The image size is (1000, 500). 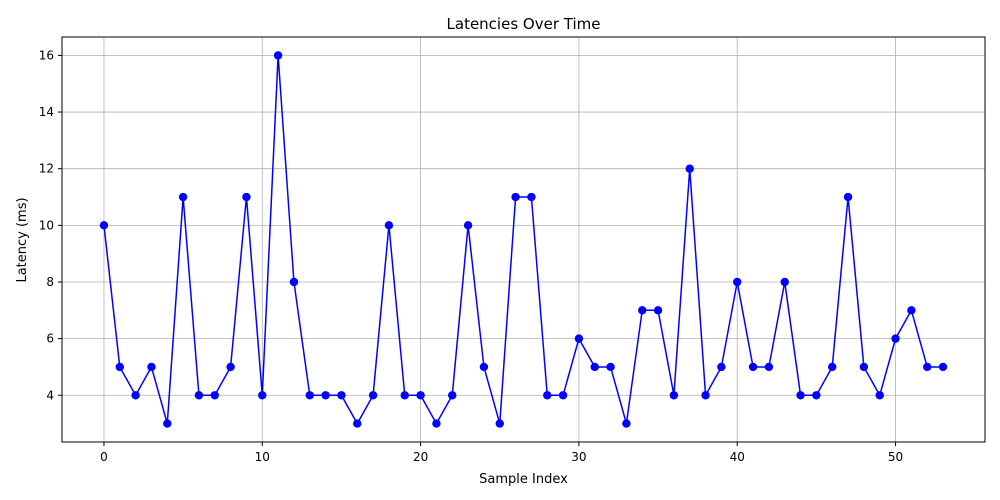 What do you see at coordinates (46, 55) in the screenshot?
I see `y-tick-label: 16` at bounding box center [46, 55].